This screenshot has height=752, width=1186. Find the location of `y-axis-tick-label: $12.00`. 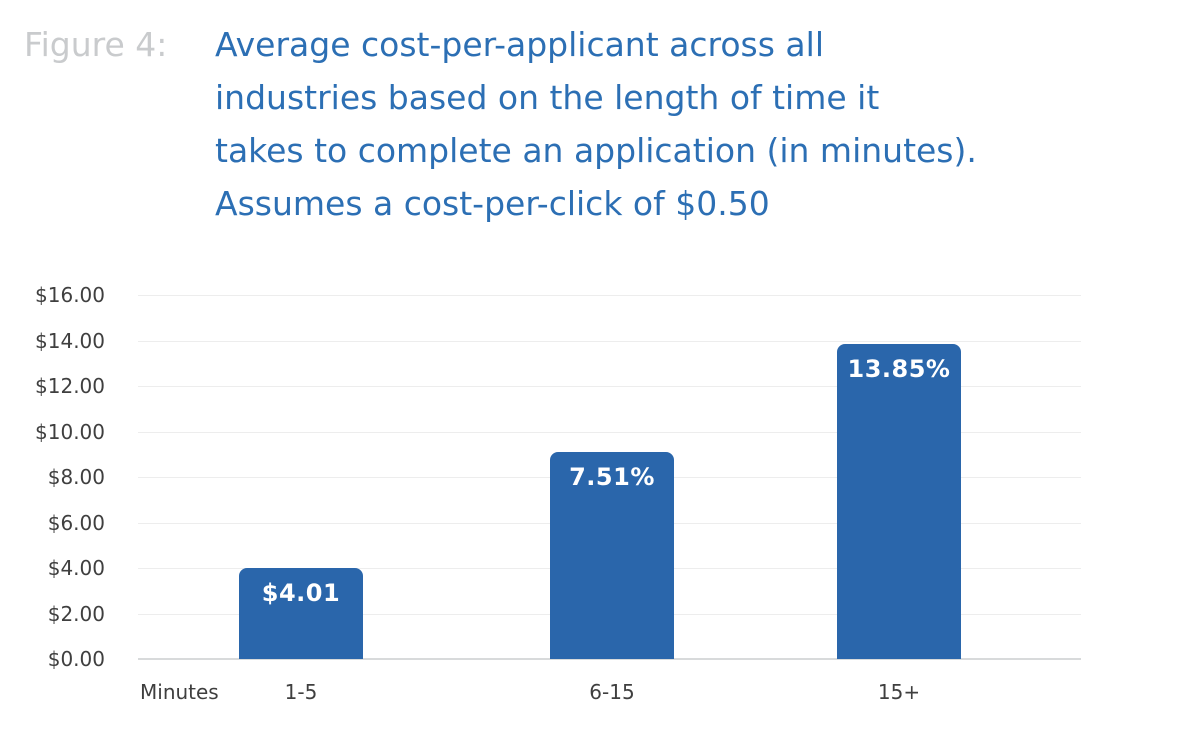

y-axis-tick-label: $12.00 is located at coordinates (70, 386).